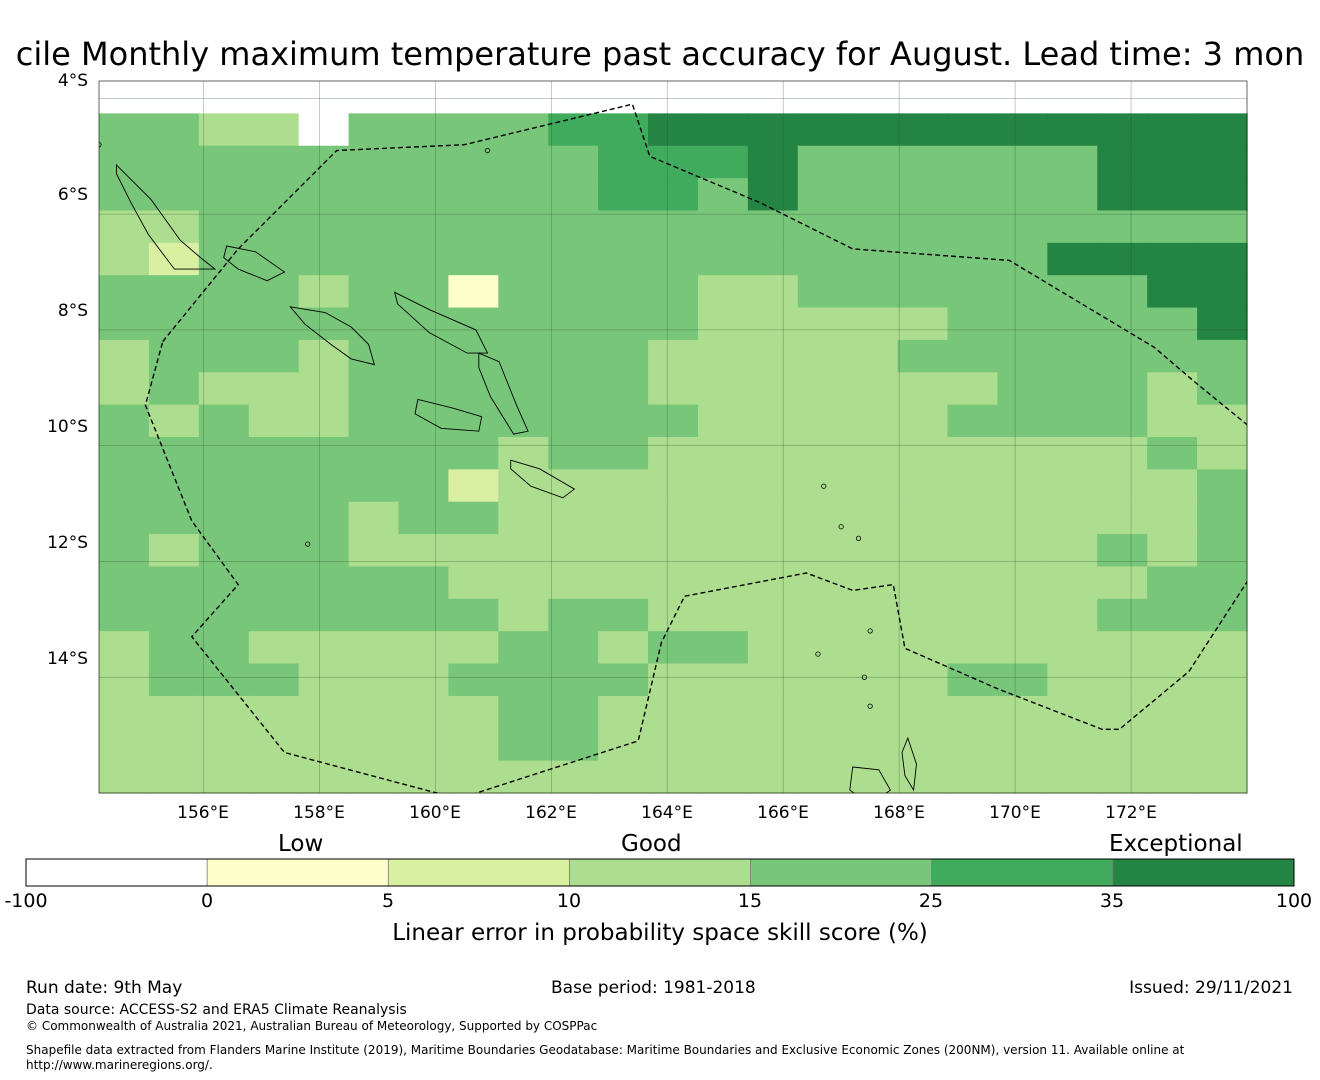  Describe the element at coordinates (841, 527) in the screenshot. I see `islet-outline` at that location.